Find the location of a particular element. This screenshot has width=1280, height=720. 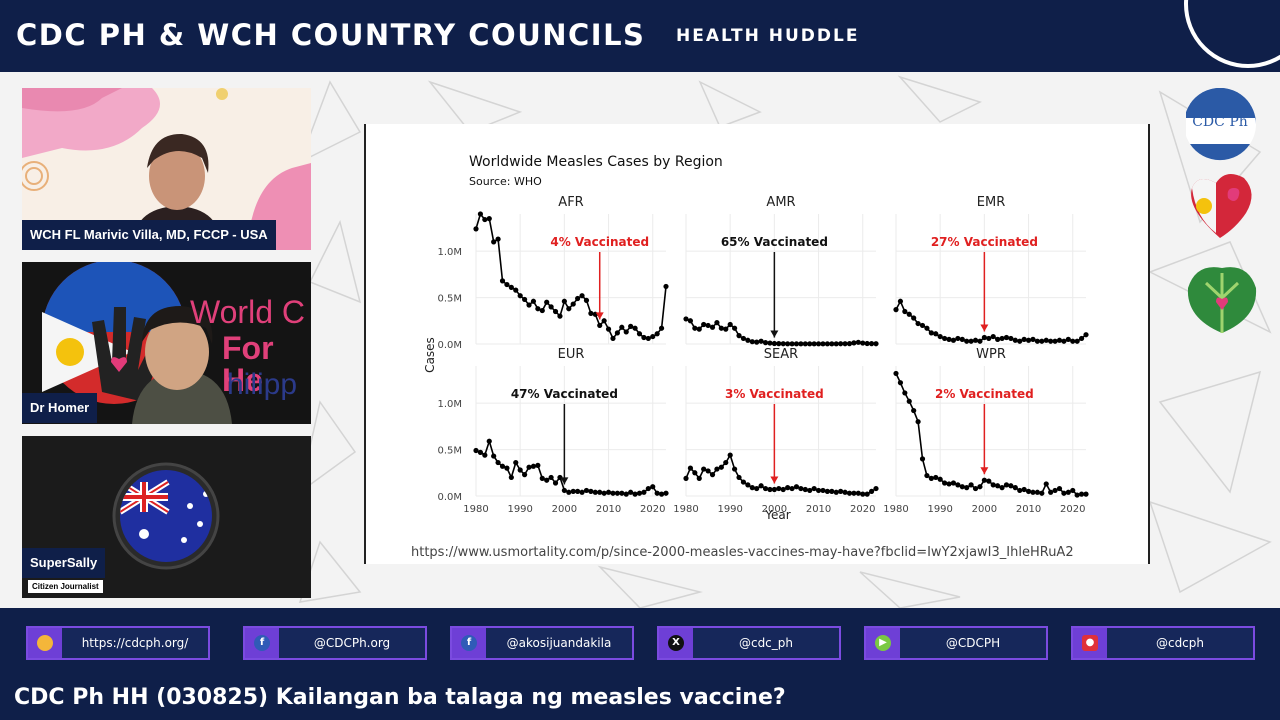

microphone-icon: ● is located at coordinates (1090, 643).